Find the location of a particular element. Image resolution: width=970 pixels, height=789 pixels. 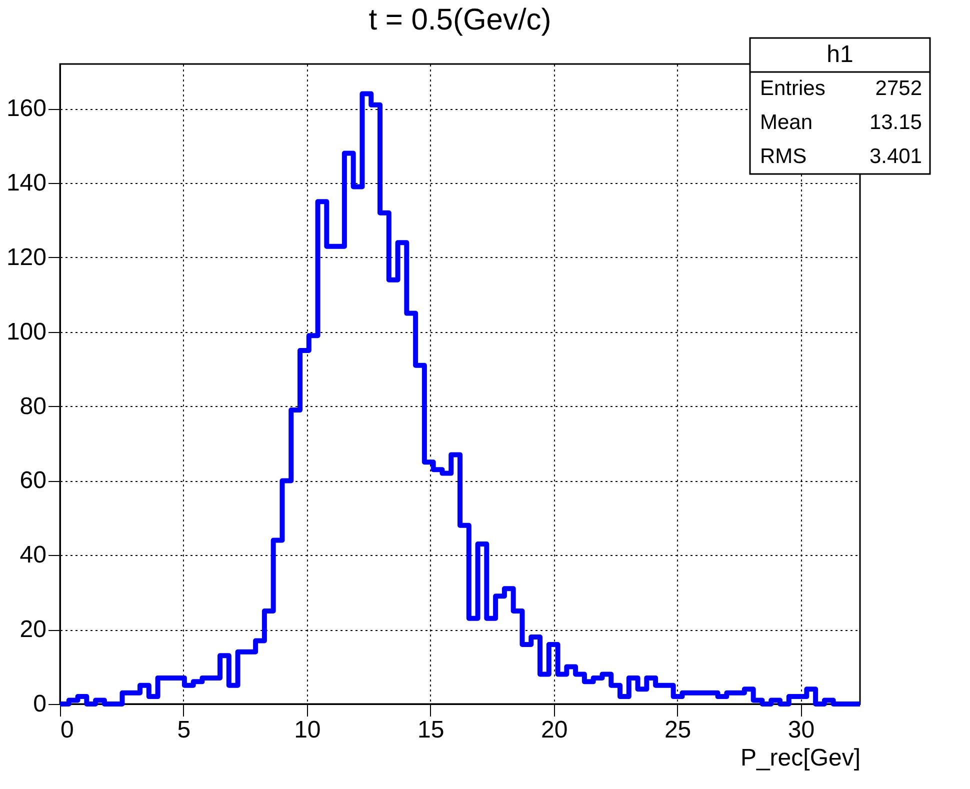

x-axis-title: P_rec[Gev] is located at coordinates (800, 758).